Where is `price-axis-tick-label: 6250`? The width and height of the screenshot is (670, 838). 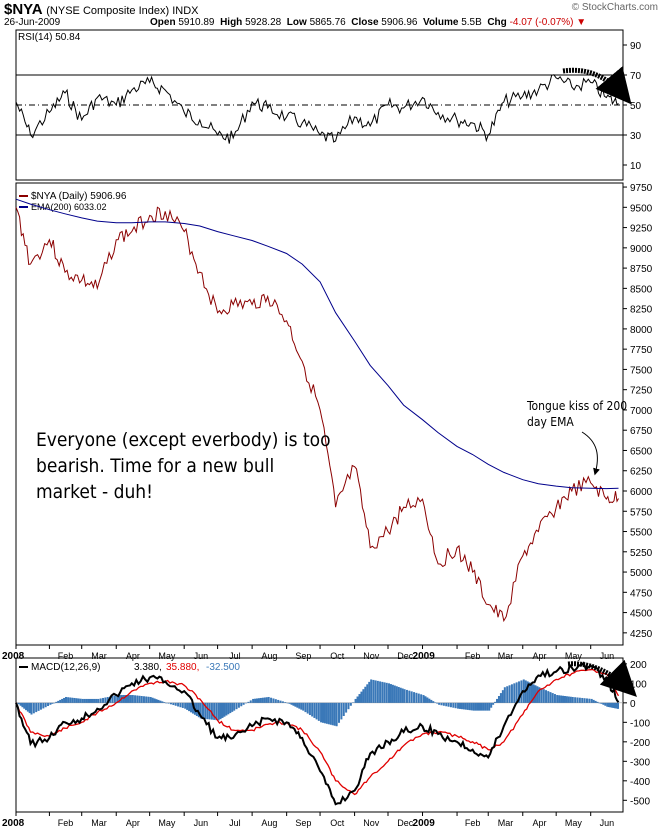
price-axis-tick-label: 6250 is located at coordinates (641, 472).